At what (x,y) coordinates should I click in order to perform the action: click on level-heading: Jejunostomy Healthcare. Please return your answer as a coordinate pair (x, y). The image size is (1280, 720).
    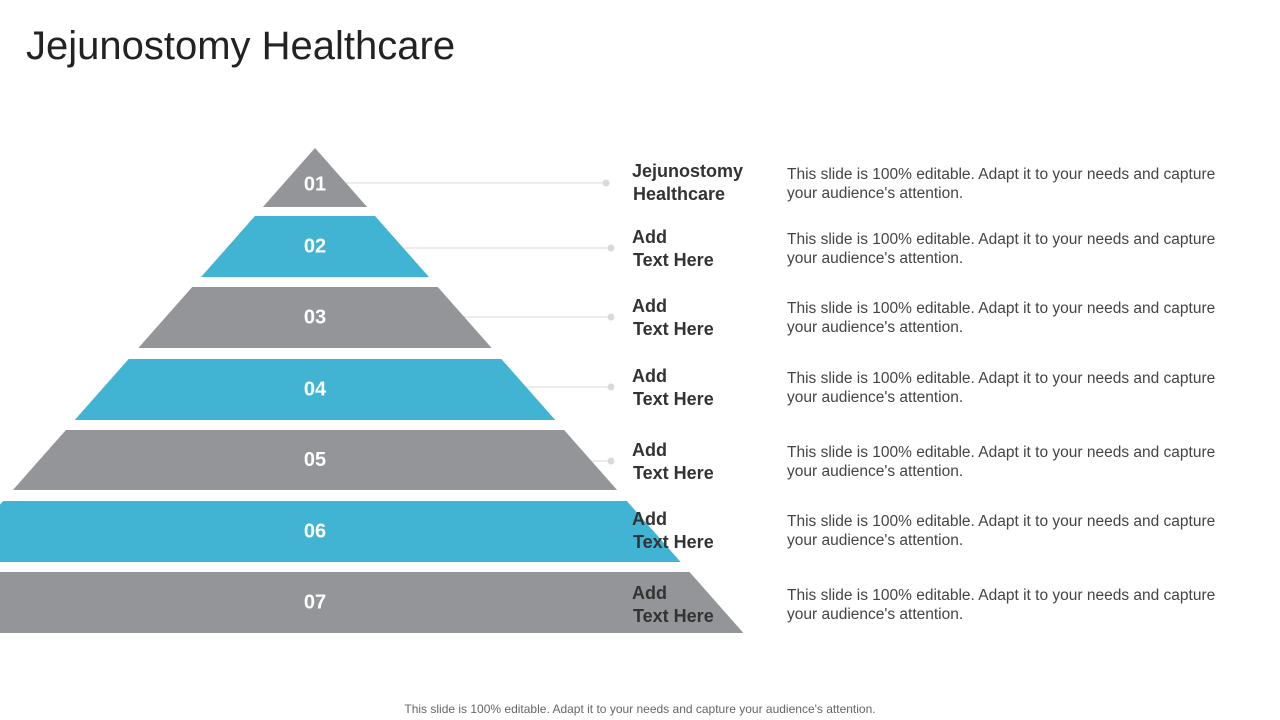
    Looking at the image, I should click on (702, 183).